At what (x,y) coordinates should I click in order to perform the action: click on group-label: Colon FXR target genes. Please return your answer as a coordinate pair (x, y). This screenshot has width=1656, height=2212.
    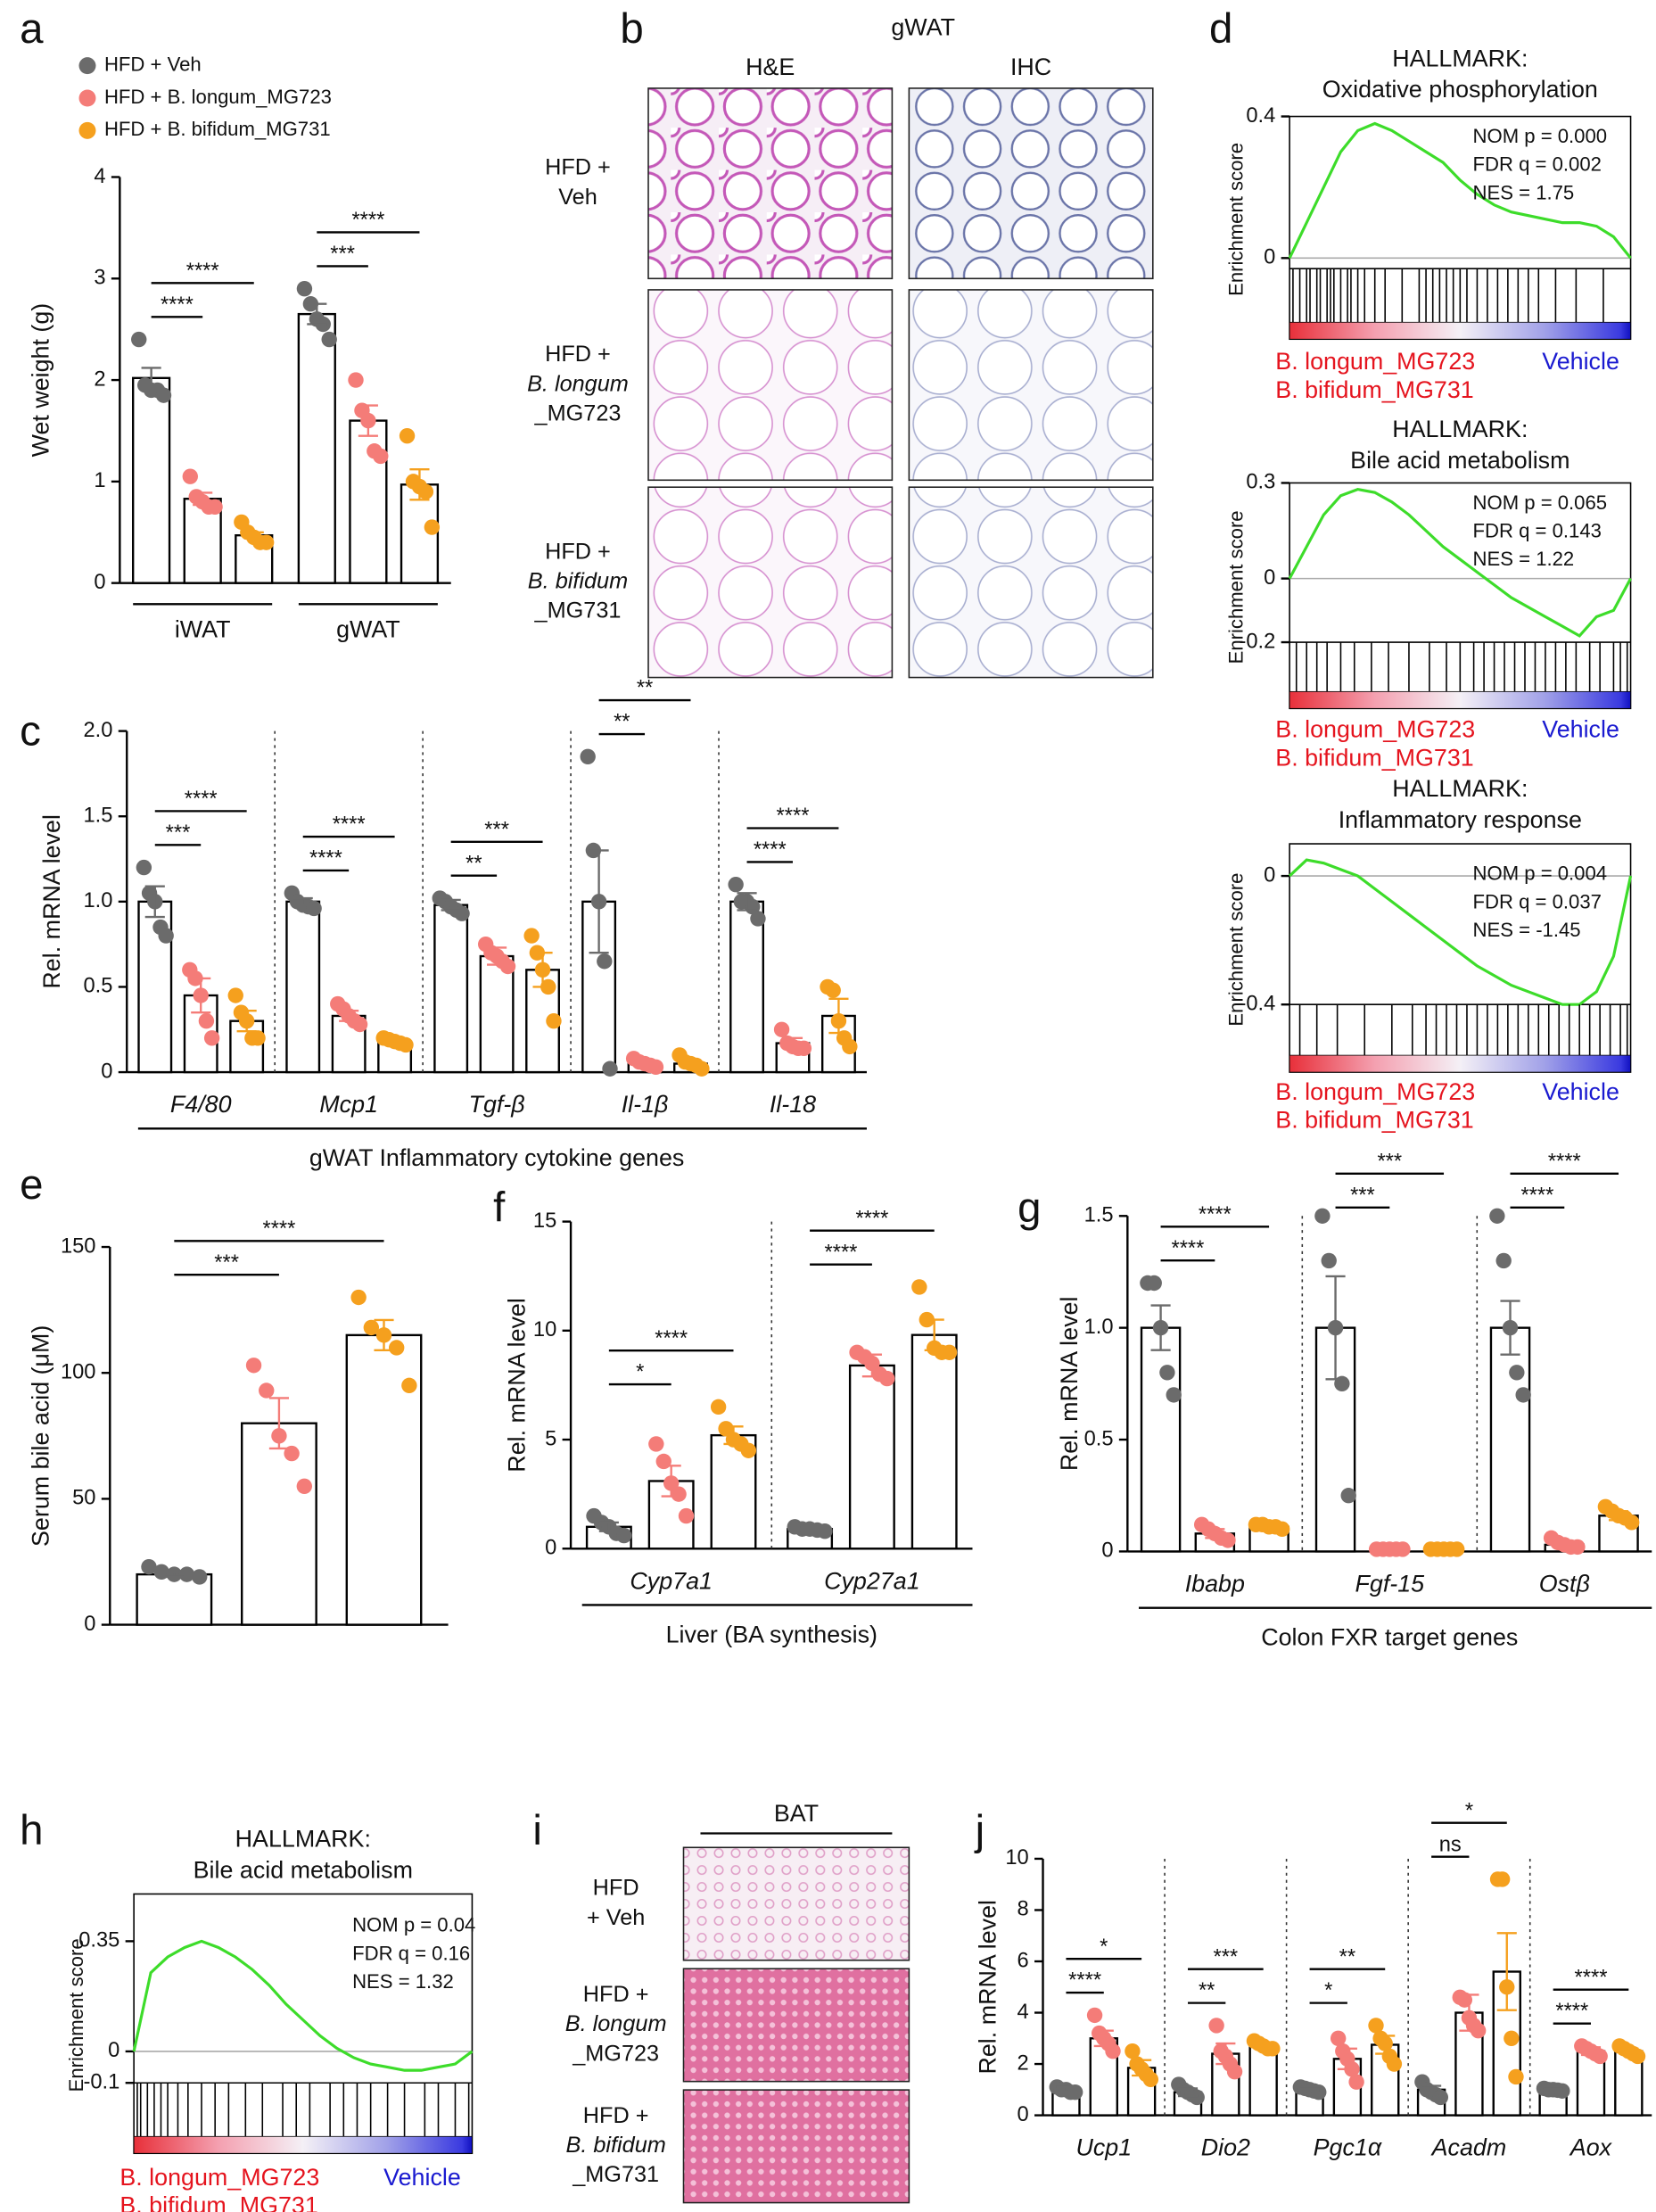
    Looking at the image, I should click on (1390, 1637).